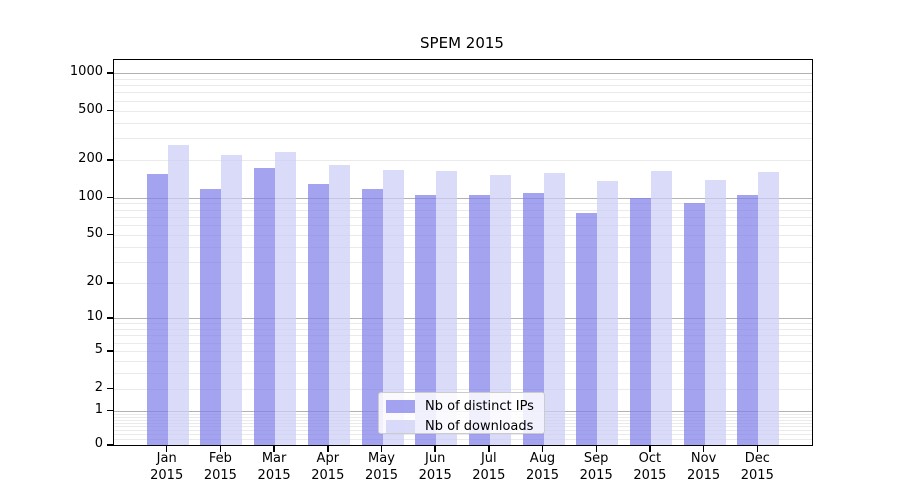  What do you see at coordinates (608, 313) in the screenshot?
I see `bar-downloads-sep` at bounding box center [608, 313].